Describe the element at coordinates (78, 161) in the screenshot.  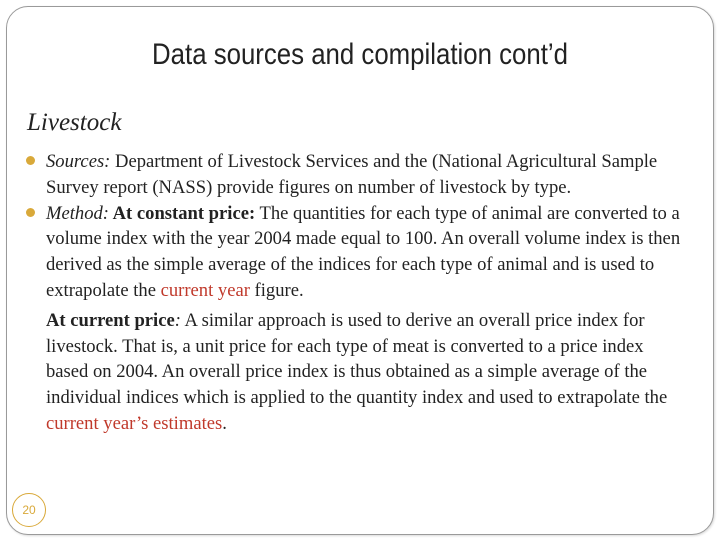
I see `sources-label: Sources:` at that location.